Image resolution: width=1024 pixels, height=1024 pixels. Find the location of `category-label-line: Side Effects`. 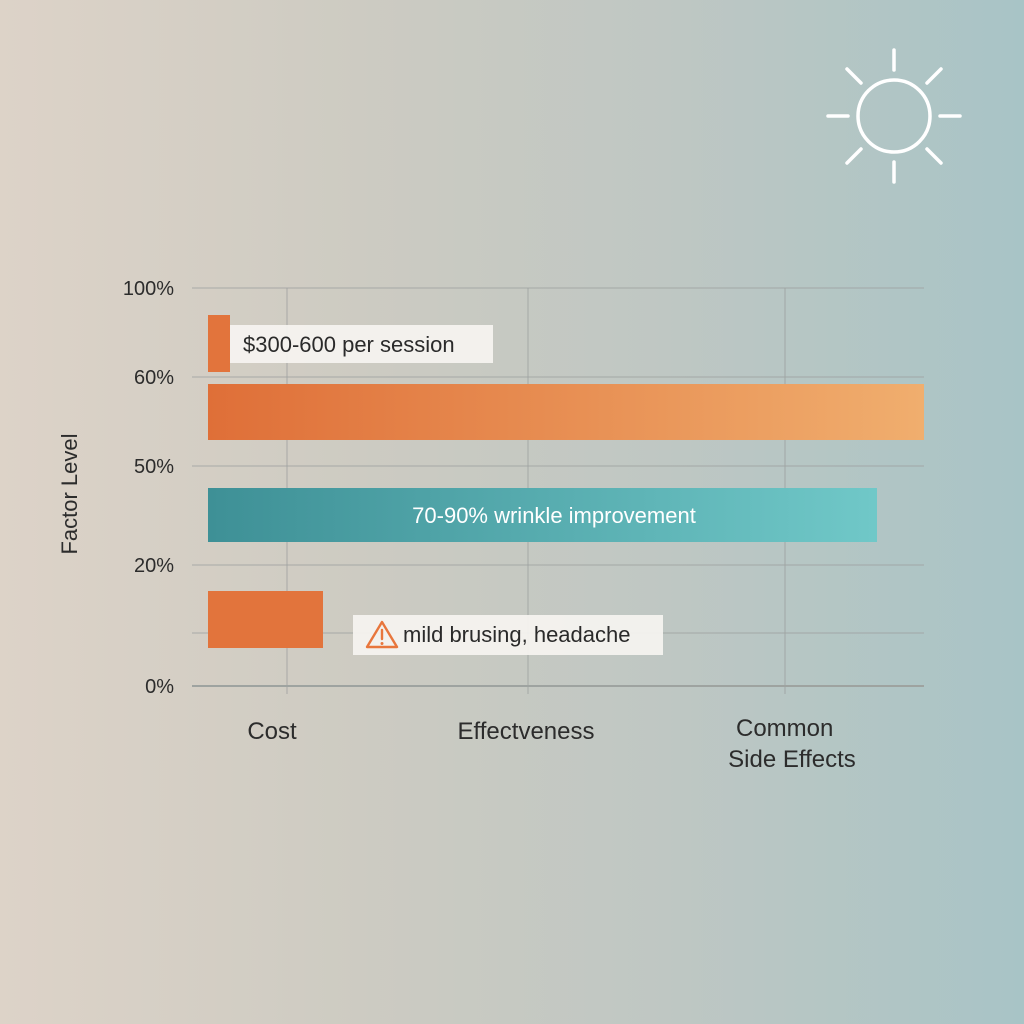

category-label-line: Side Effects is located at coordinates (792, 759).